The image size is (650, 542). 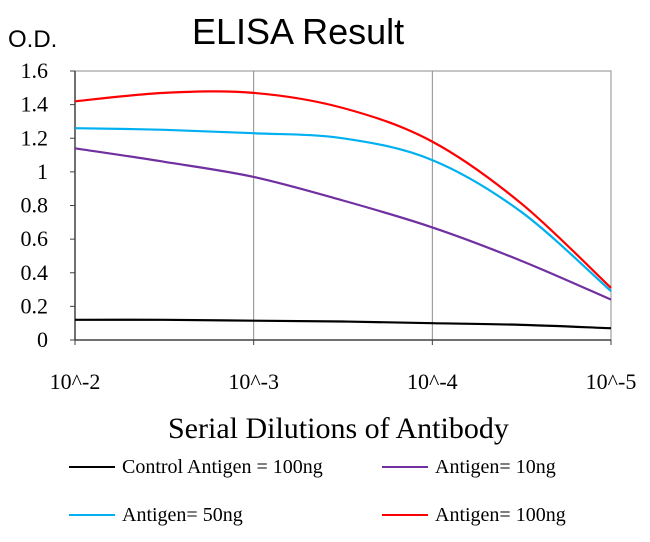 I want to click on y-tick-label: 1, so click(x=42, y=171).